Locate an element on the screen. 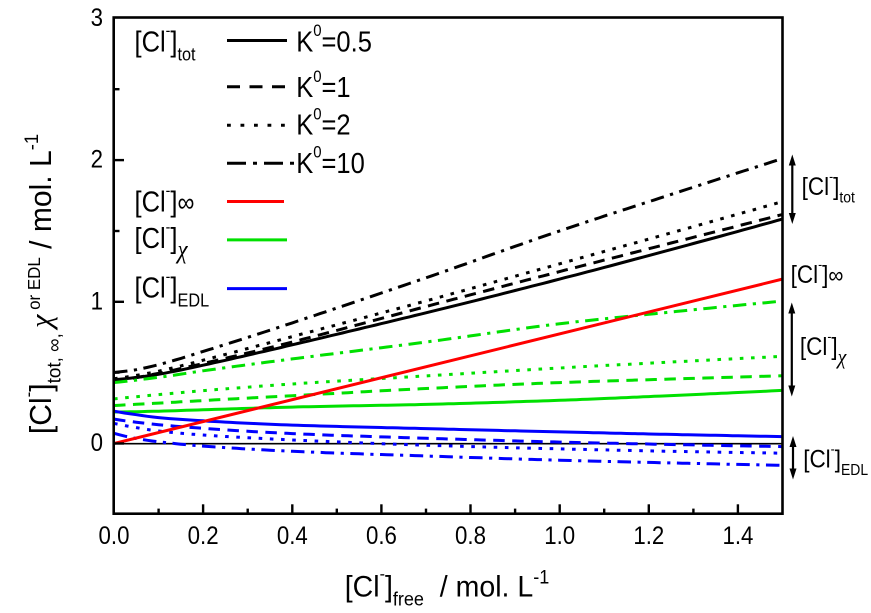 The height and width of the screenshot is (613, 871). svg-text: [Cl-]free / mol. L-1 is located at coordinates (447, 586).